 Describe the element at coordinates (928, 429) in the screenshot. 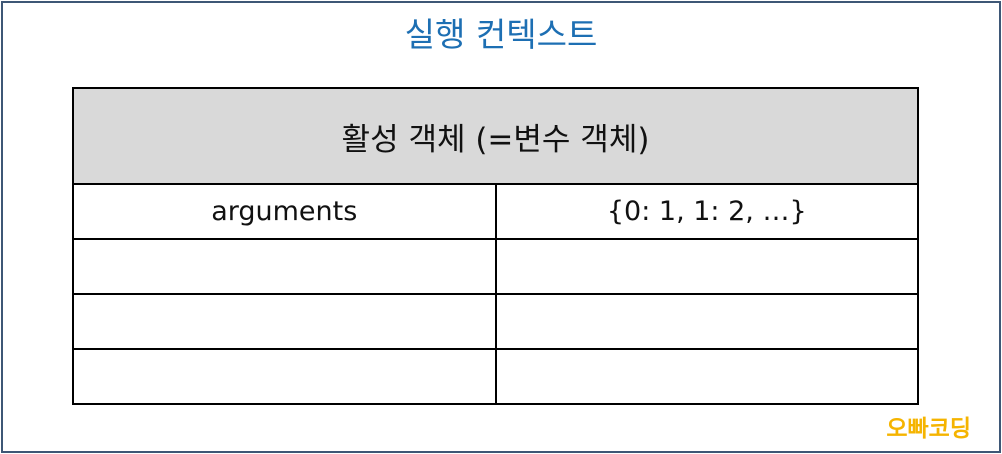

I see `watermark-logo: 오빠코딩` at that location.